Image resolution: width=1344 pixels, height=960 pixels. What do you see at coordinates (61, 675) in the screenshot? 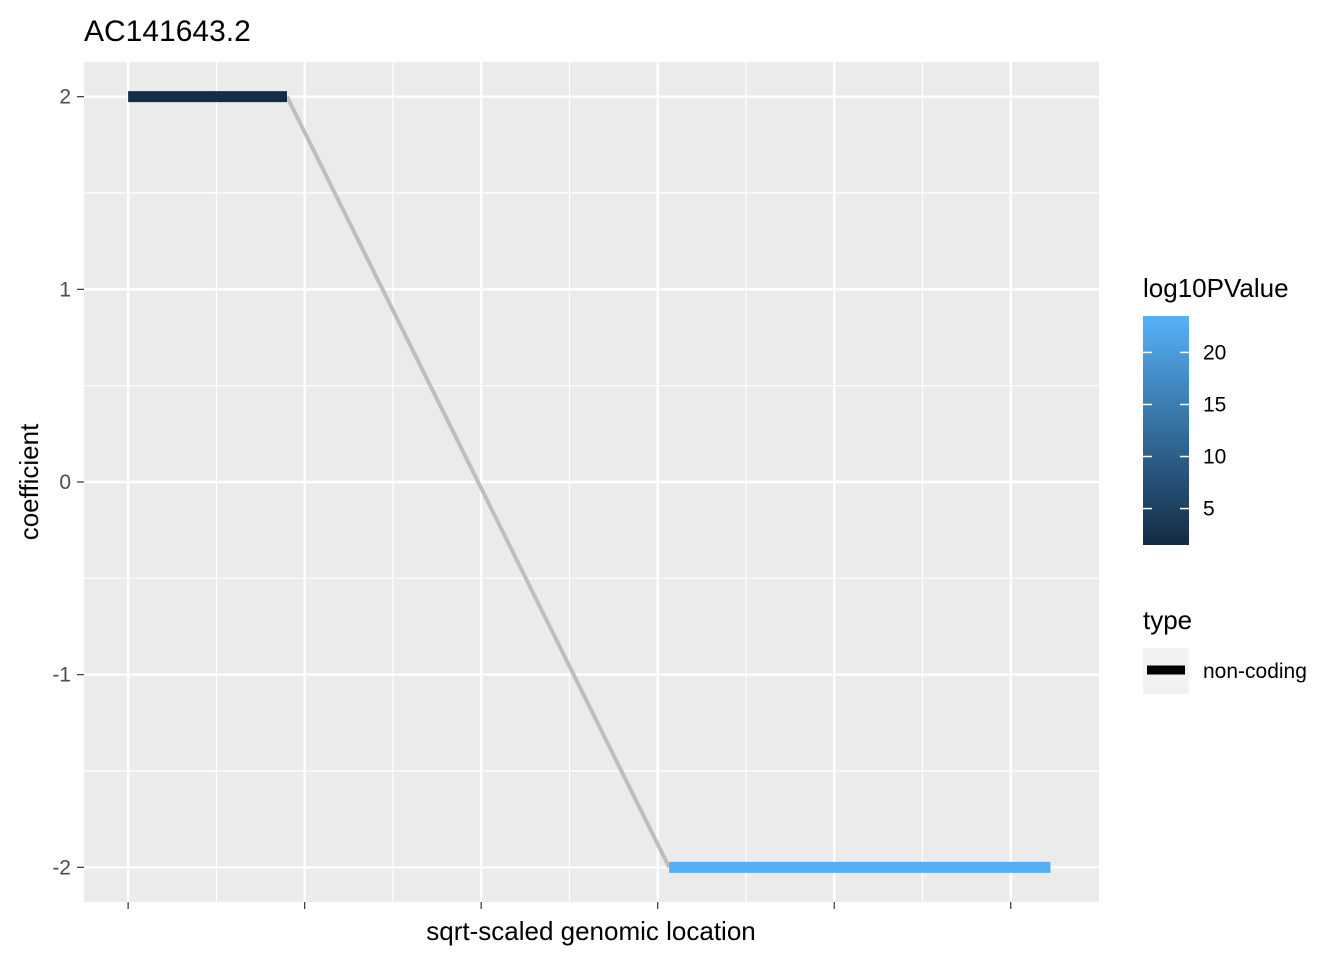
I see `y-tick-label: -1` at bounding box center [61, 675].